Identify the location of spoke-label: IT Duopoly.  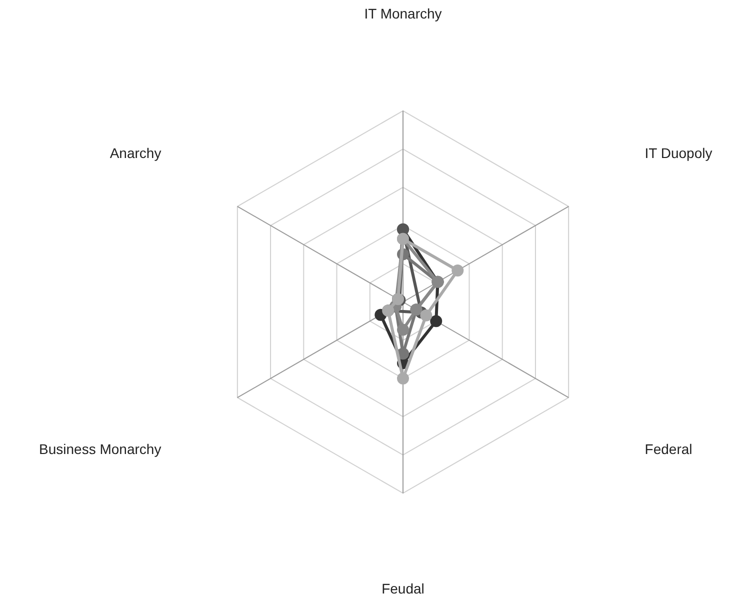
(678, 152).